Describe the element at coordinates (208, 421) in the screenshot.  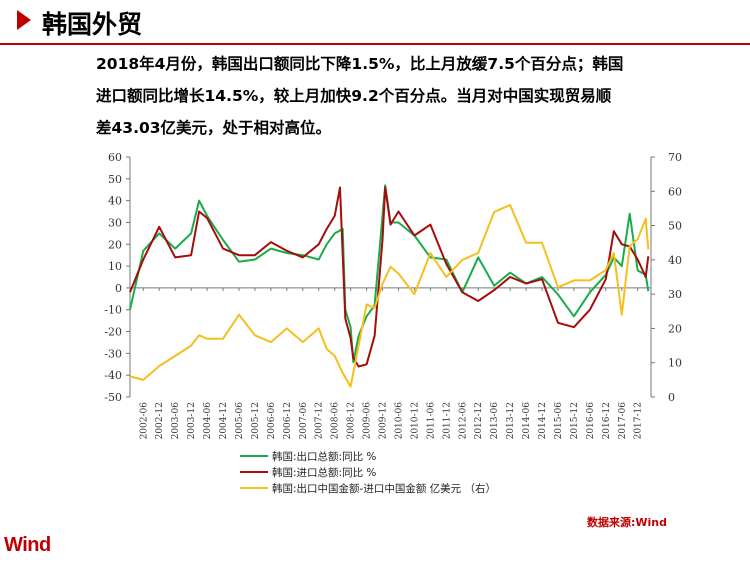
I see `x-tick-label: 2004-06` at that location.